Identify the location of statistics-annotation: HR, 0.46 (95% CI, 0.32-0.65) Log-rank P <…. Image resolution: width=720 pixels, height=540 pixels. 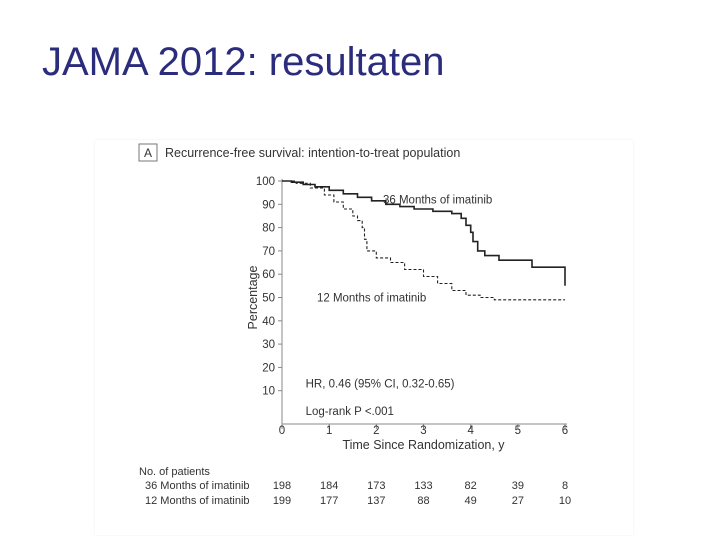
(380, 398).